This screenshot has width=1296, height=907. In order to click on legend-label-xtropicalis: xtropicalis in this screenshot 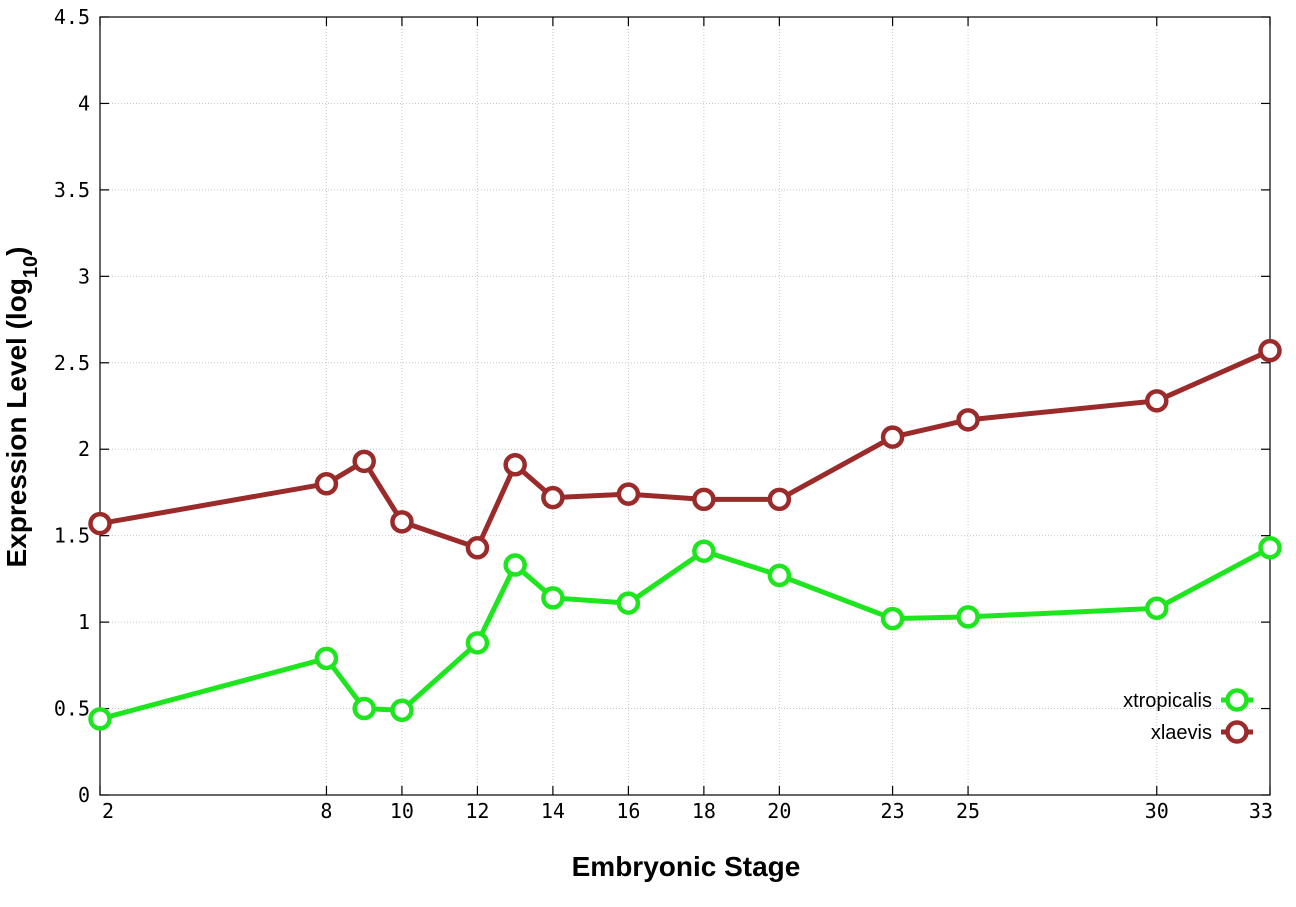, I will do `click(1167, 701)`.